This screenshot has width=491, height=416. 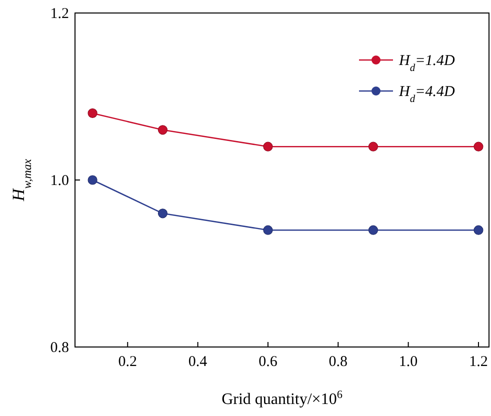 I want to click on y-tick-label: 1.2, so click(x=59, y=14).